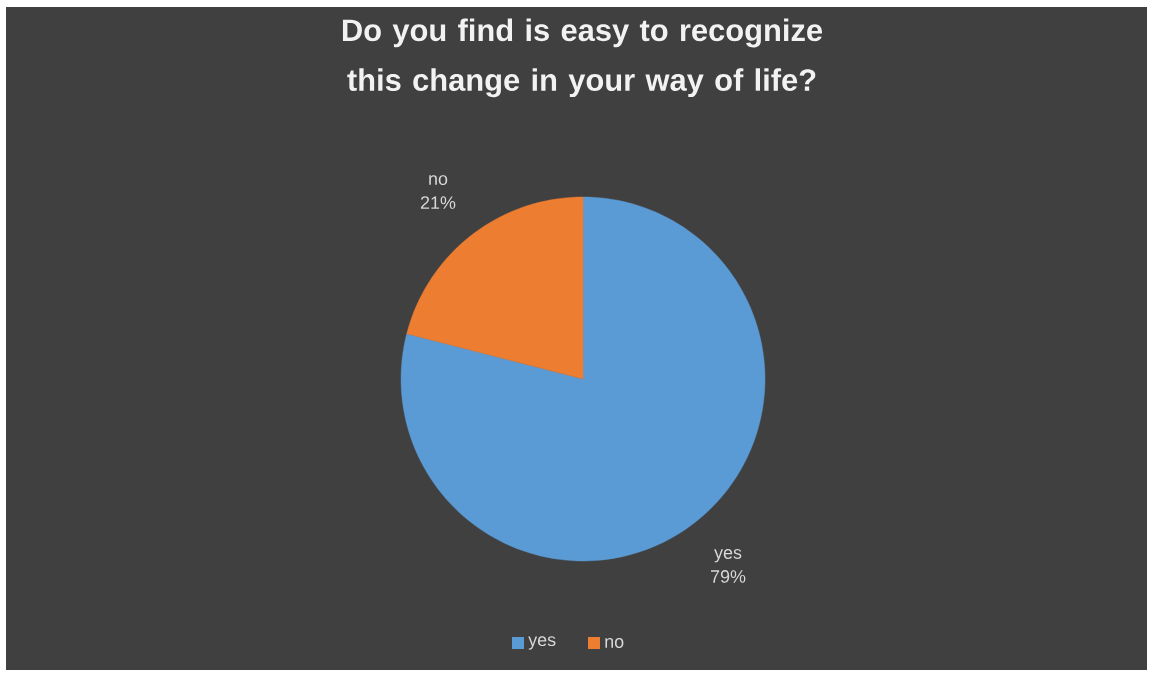 This screenshot has width=1152, height=675. Describe the element at coordinates (614, 643) in the screenshot. I see `legend-label: no` at that location.